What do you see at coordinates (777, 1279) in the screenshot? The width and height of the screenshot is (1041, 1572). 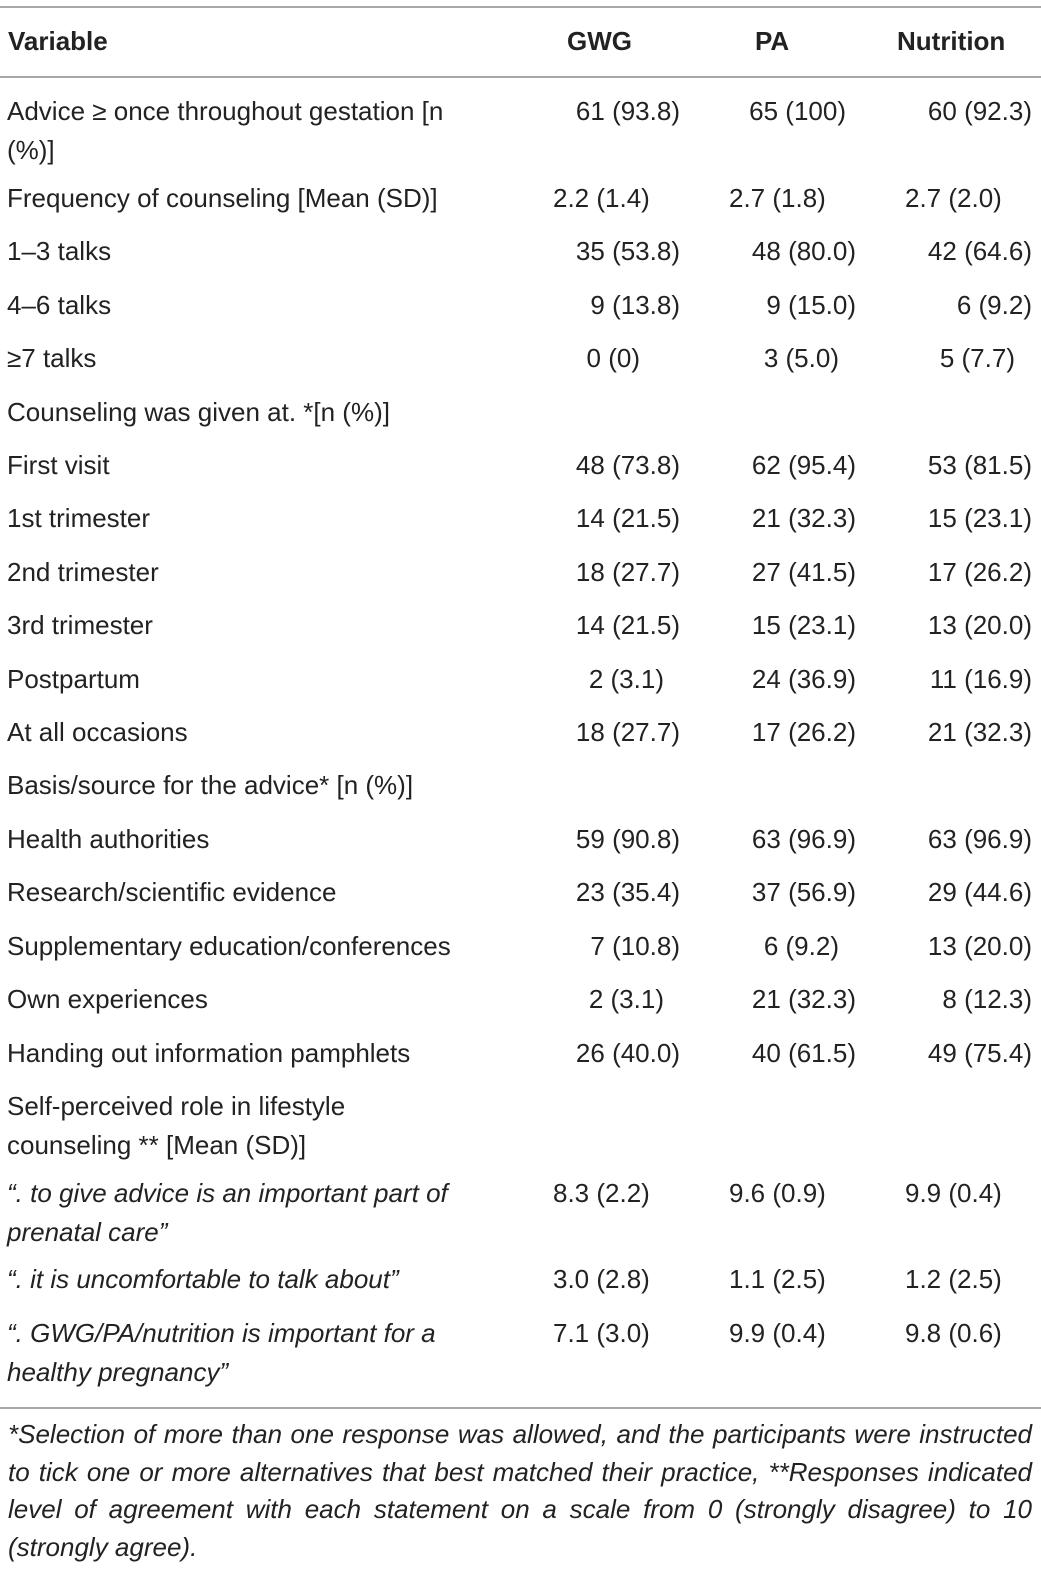 I see `pa-value: 1.1 (2.5)` at bounding box center [777, 1279].